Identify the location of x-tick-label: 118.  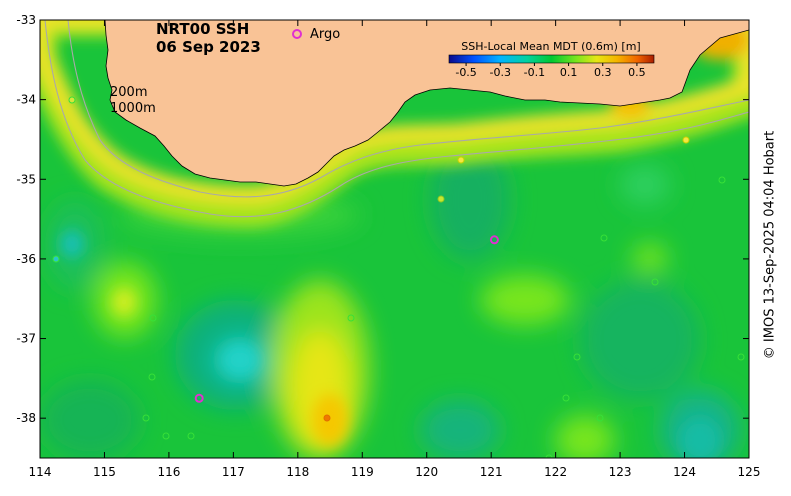
(297, 472).